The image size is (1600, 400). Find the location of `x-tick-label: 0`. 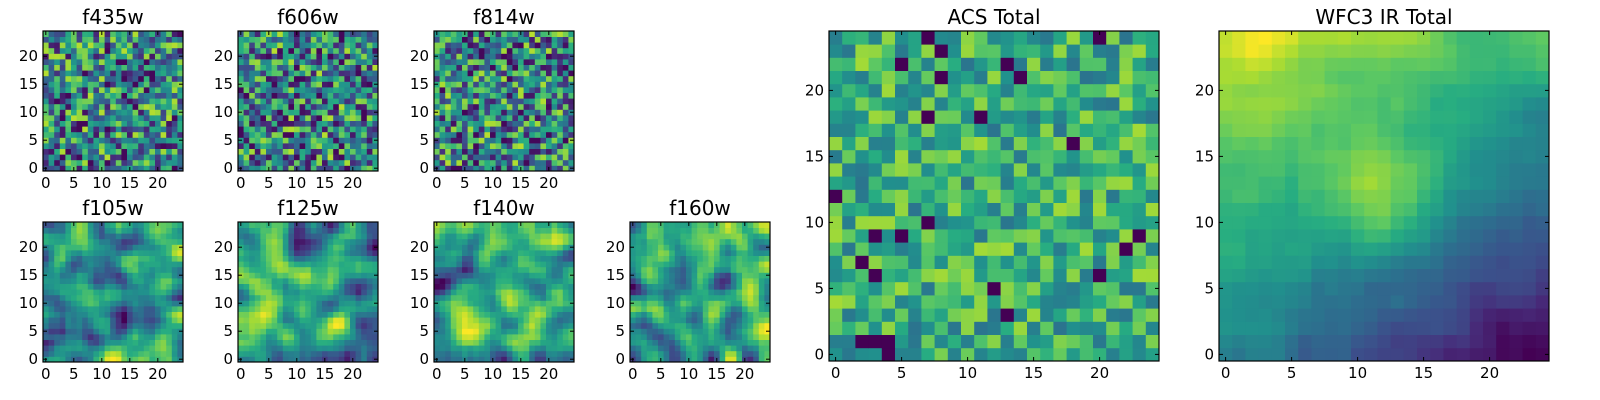

x-tick-label: 0 is located at coordinates (241, 374).